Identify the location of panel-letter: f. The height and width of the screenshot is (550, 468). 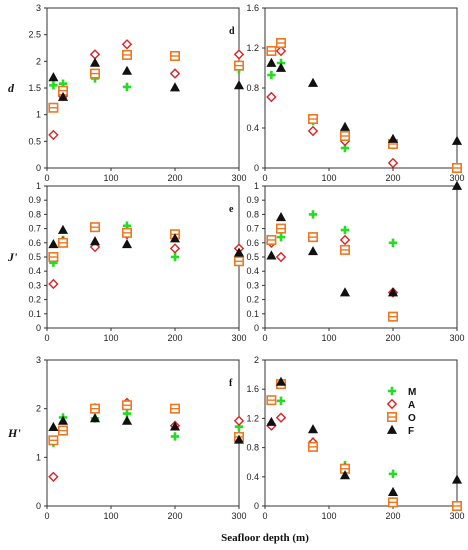
(231, 383).